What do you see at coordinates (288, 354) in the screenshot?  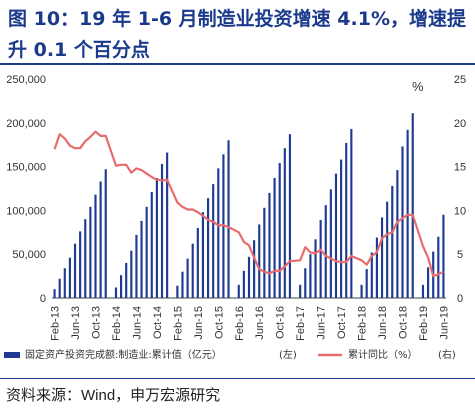 I see `legend-bar-axis-label: (左)` at bounding box center [288, 354].